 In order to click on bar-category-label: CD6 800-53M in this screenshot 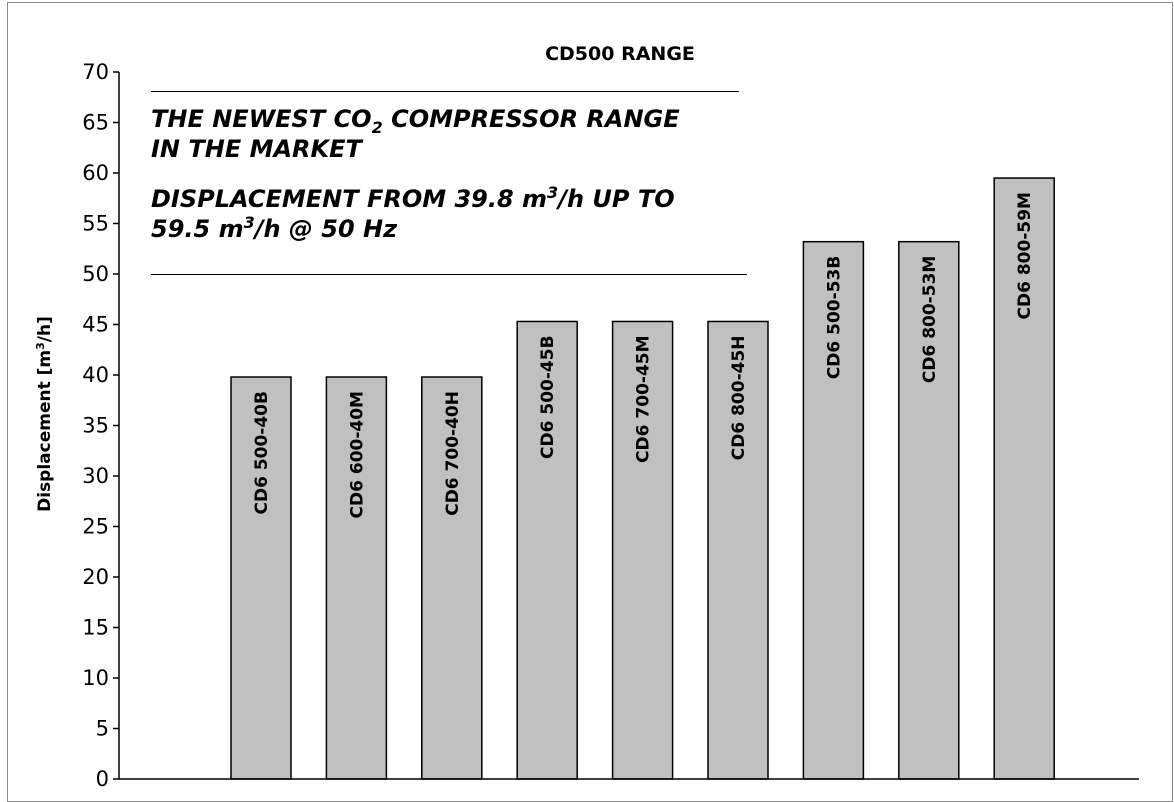, I will do `click(930, 319)`.